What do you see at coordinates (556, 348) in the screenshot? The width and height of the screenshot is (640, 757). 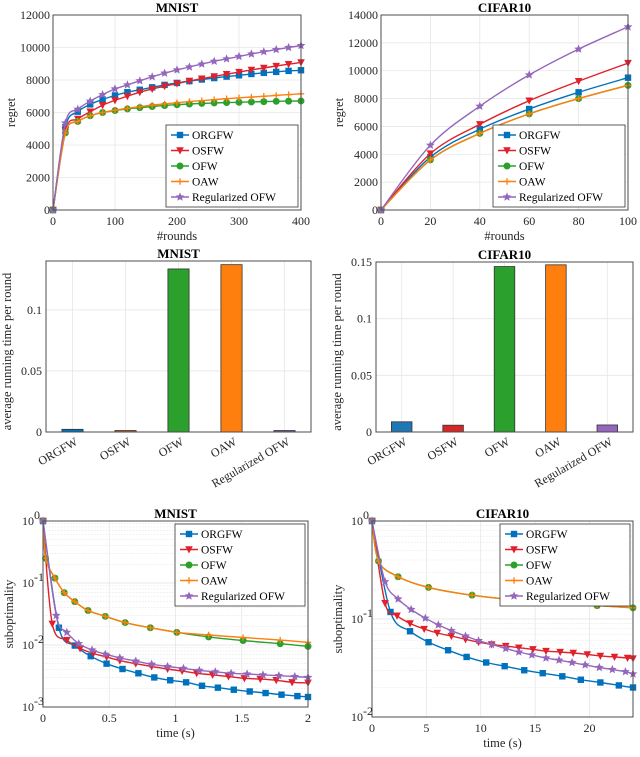 I see `bar-oaw` at bounding box center [556, 348].